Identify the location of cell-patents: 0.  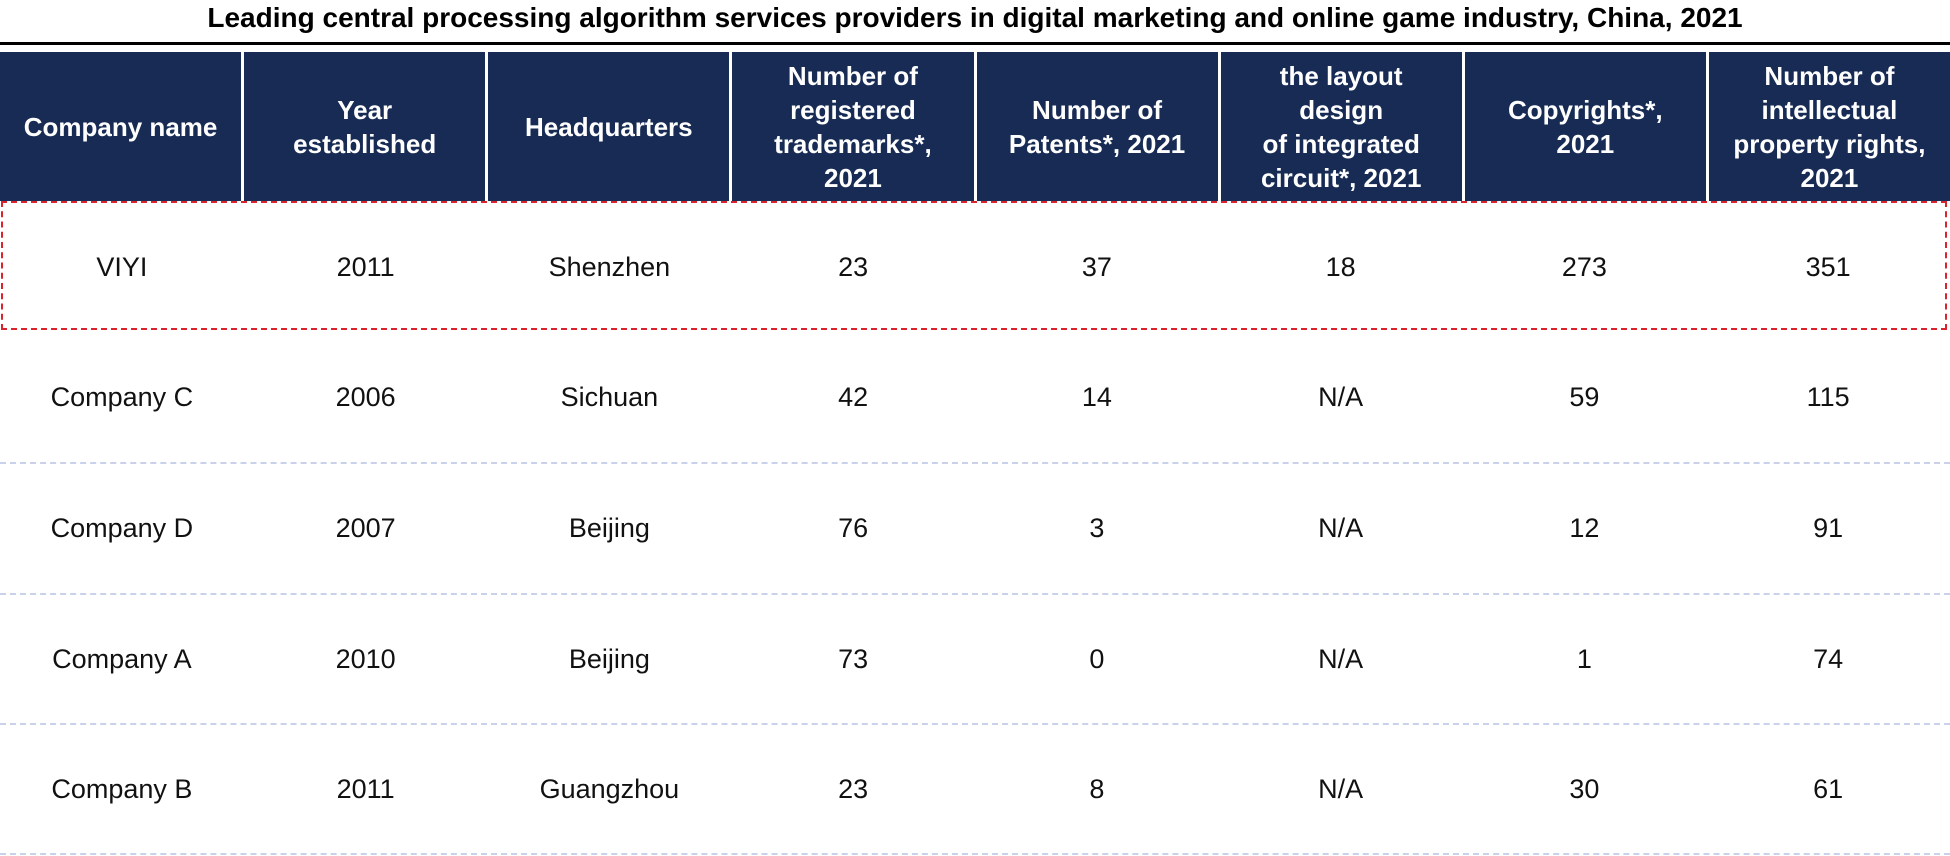
(1097, 658).